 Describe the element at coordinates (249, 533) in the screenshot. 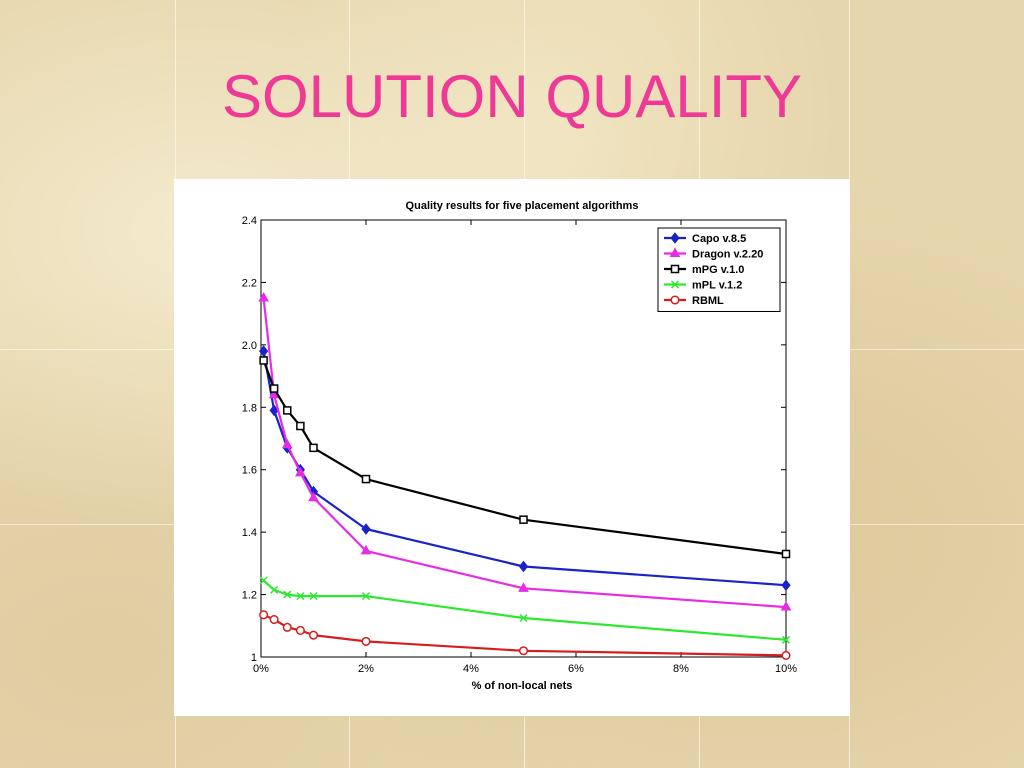

I see `y-tick-label: 1.4` at that location.